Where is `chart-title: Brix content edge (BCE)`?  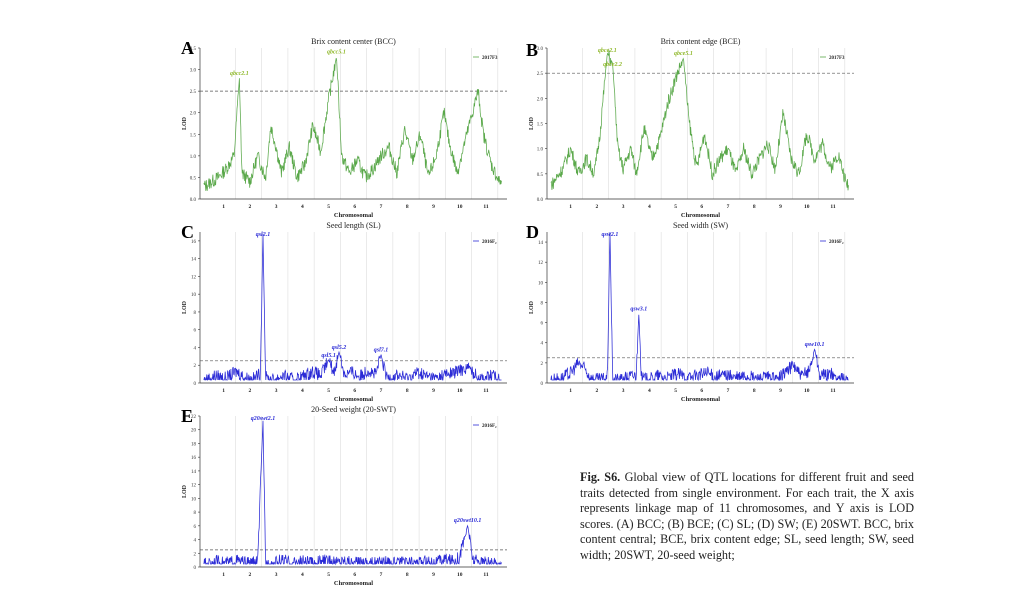 chart-title: Brix content edge (BCE) is located at coordinates (701, 41).